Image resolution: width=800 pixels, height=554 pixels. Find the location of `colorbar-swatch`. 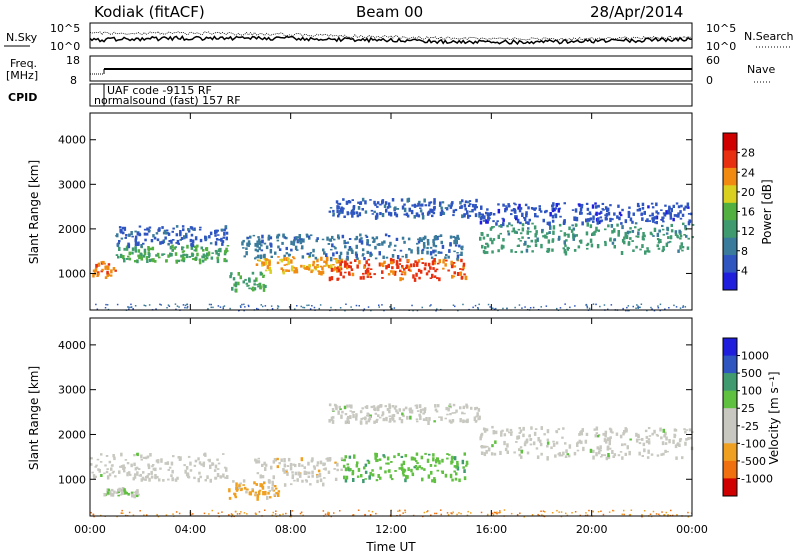

colorbar-swatch is located at coordinates (730, 469).